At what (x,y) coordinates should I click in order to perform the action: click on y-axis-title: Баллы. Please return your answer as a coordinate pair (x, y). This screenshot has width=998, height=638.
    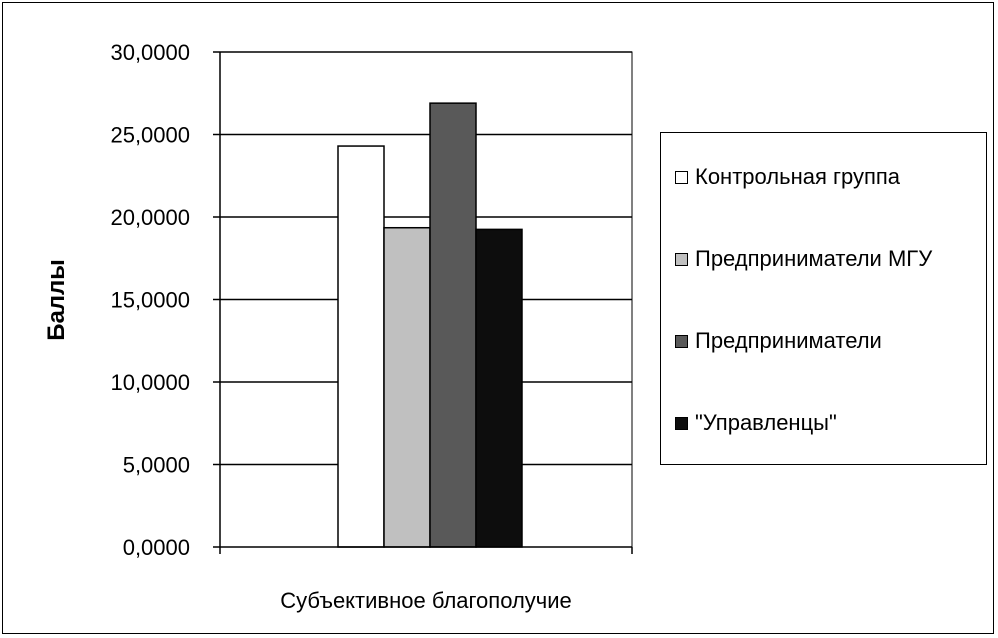
    Looking at the image, I should click on (56, 300).